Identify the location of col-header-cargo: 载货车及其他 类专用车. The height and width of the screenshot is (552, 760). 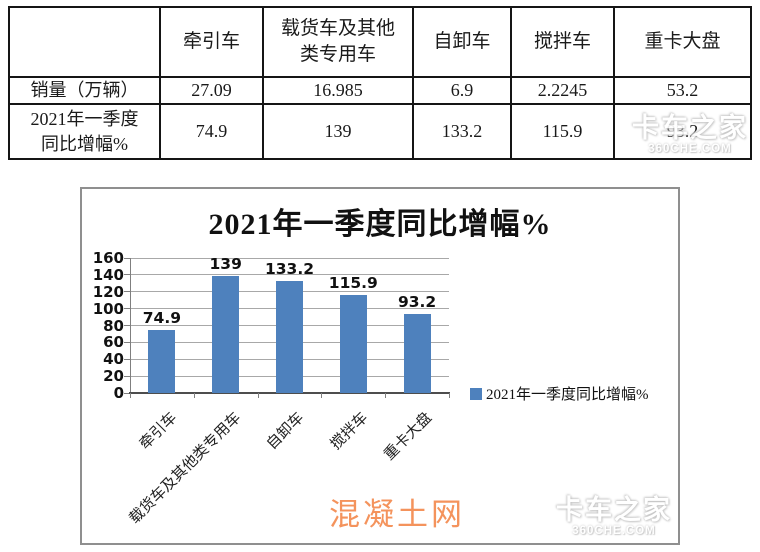
(338, 42).